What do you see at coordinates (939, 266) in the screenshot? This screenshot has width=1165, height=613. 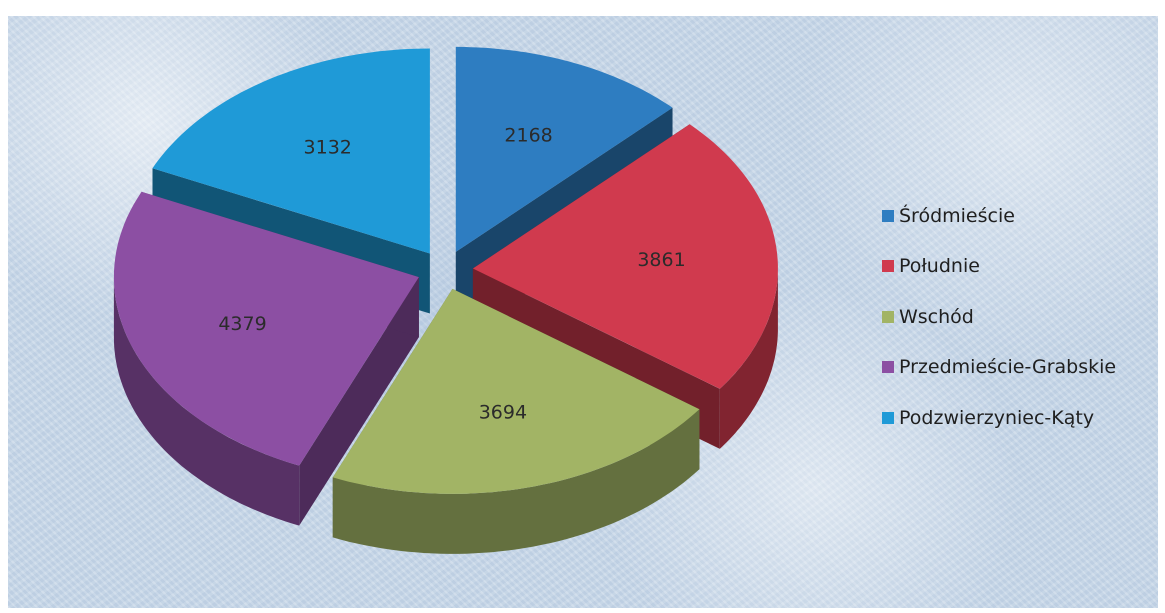 I see `legend-label: Południe` at bounding box center [939, 266].